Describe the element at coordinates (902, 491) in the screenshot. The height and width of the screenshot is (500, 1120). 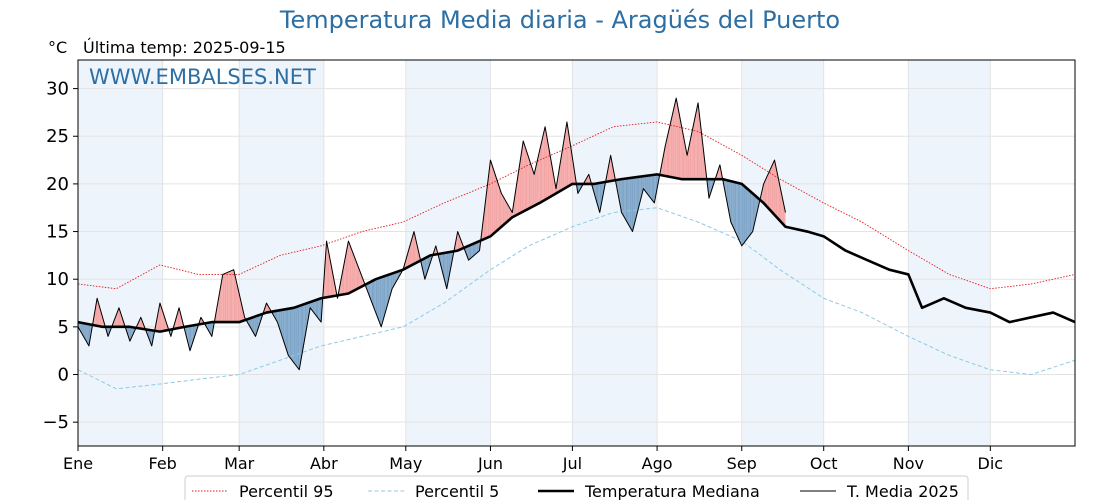
I see `legend-label: T. Media 2025` at that location.